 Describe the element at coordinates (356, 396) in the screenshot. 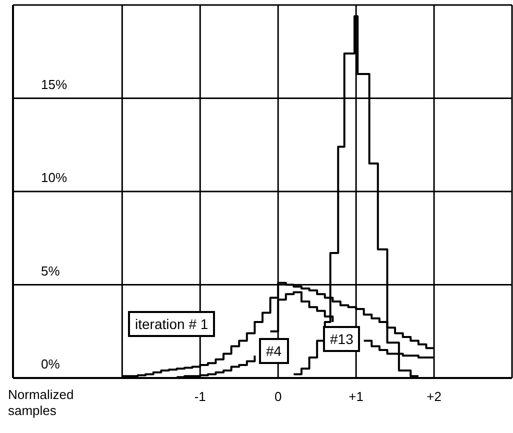

I see `x-tick-label: +1` at that location.